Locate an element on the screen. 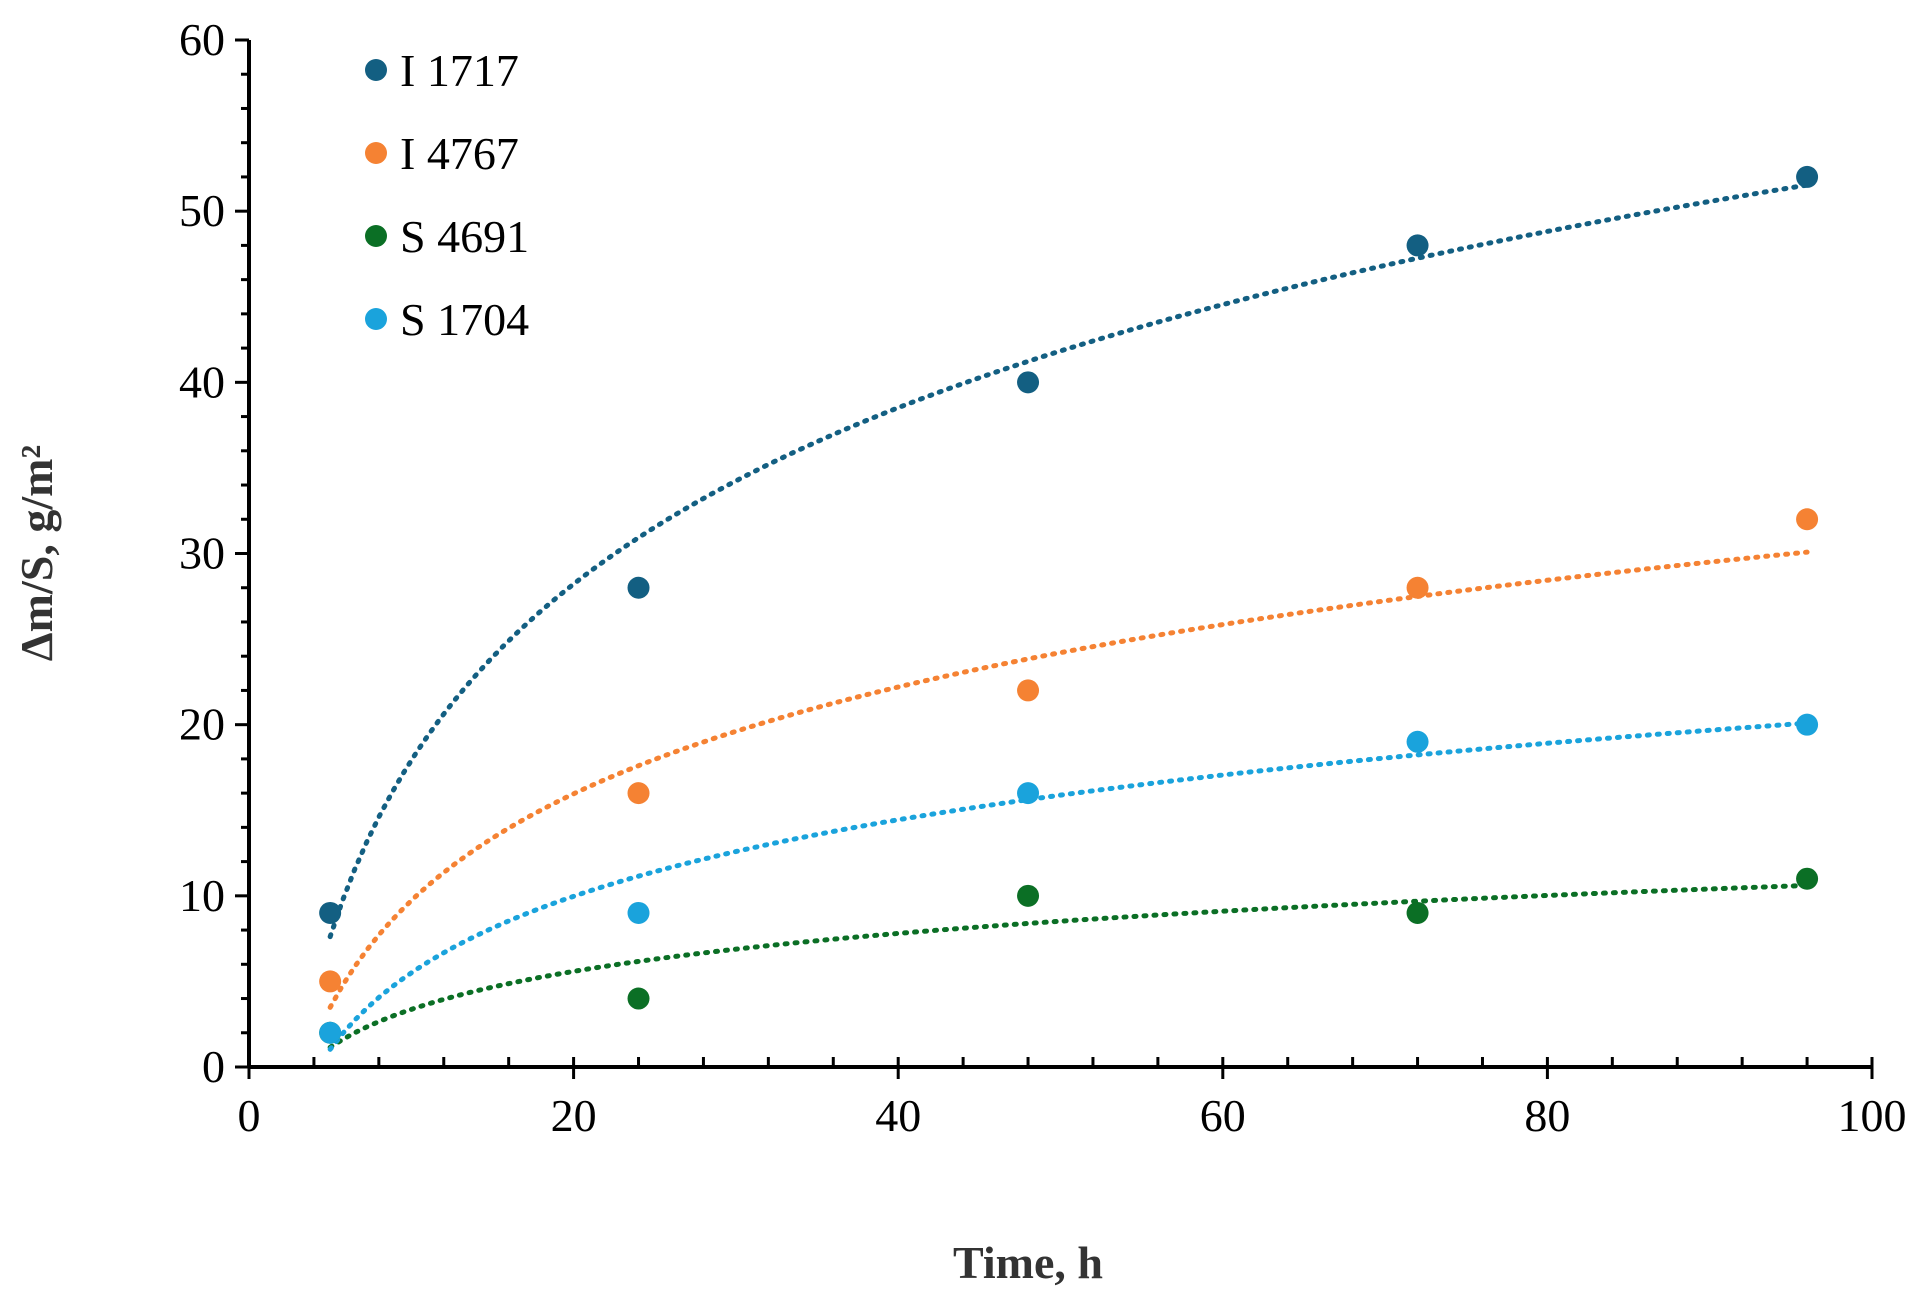 This screenshot has width=1919, height=1299. y-axis-title: Δm/S, g/m² is located at coordinates (36, 553).